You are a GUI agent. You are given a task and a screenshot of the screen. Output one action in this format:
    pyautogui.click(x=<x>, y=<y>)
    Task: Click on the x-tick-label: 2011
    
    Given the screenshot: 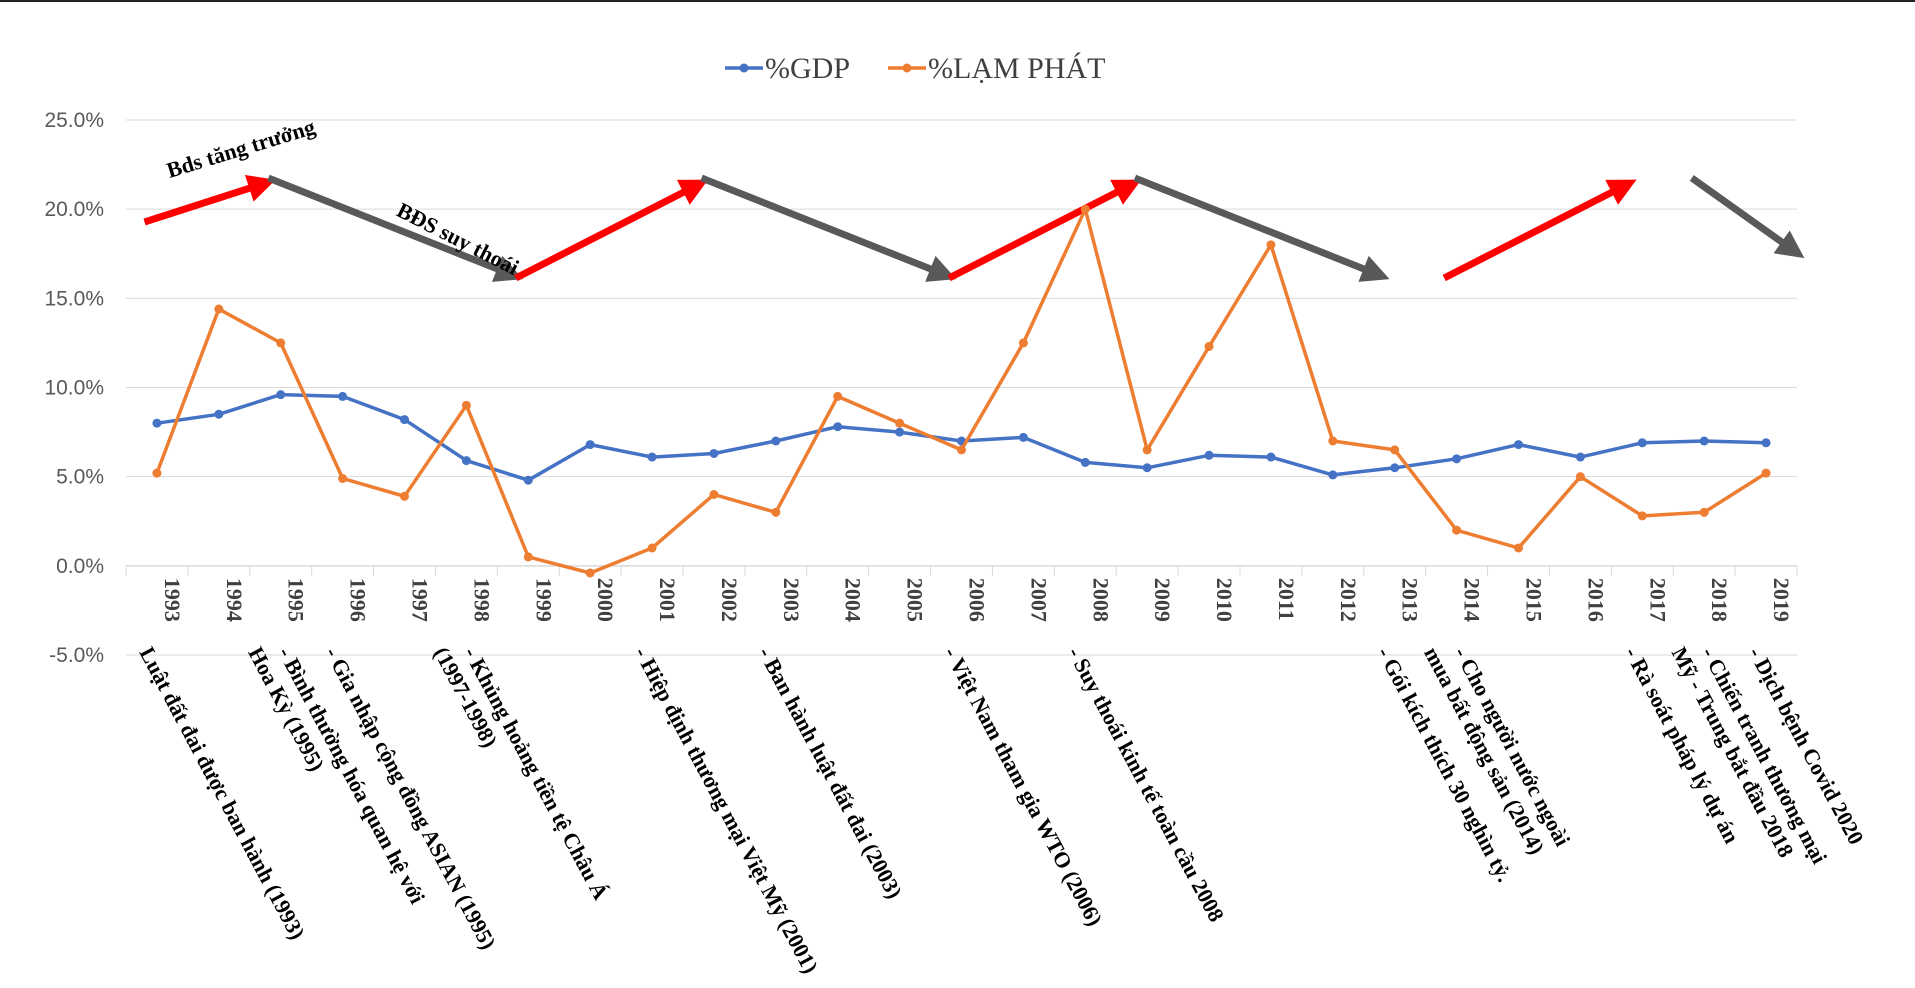 What is the action you would take?
    pyautogui.click(x=1286, y=599)
    